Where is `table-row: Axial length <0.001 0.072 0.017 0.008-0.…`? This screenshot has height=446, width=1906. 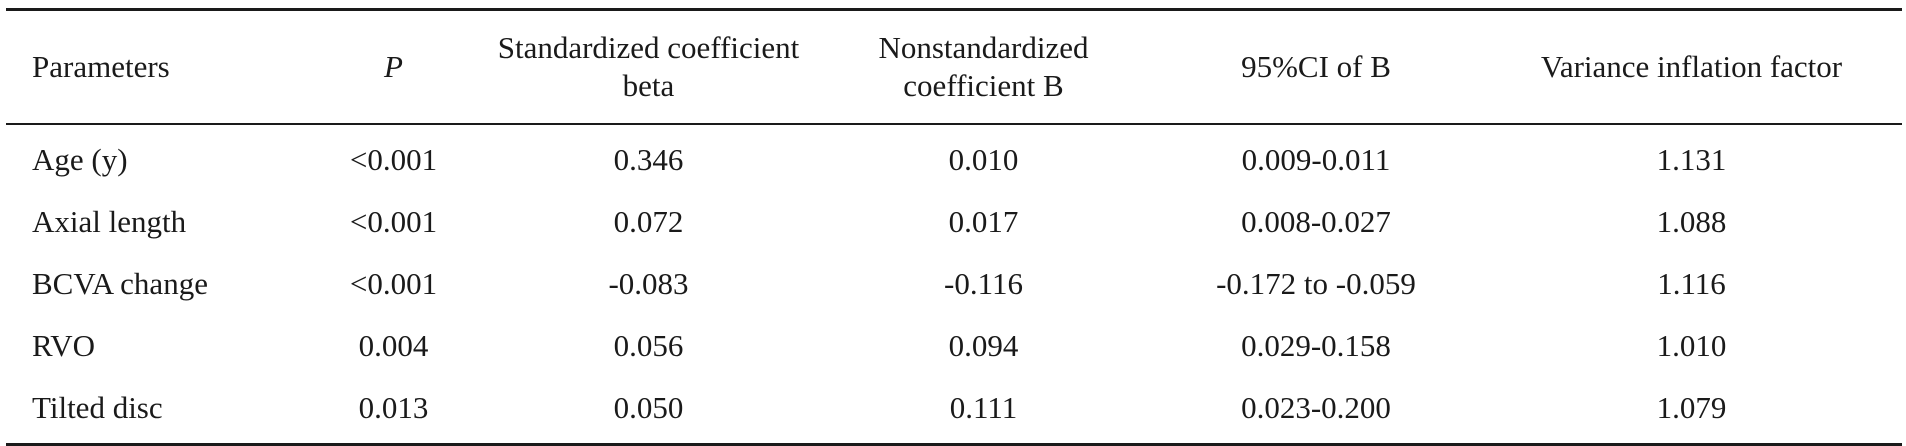 table-row: Axial length <0.001 0.072 0.017 0.008-0.… is located at coordinates (954, 222).